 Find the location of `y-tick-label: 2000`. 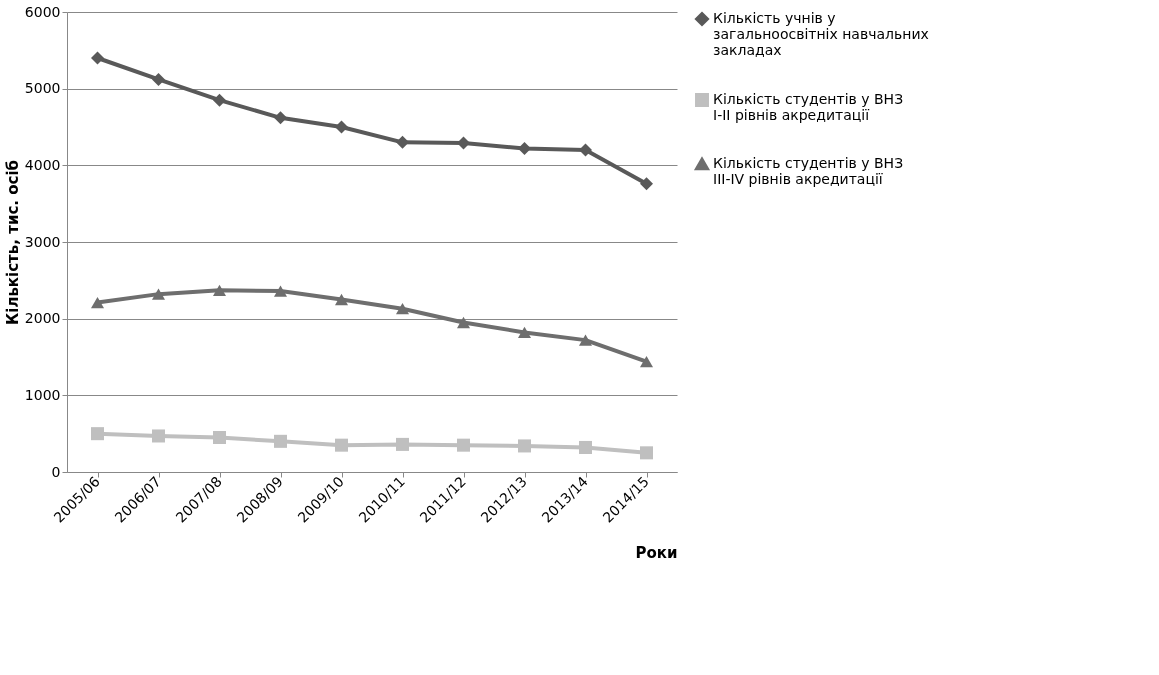

y-tick-label: 2000 is located at coordinates (42, 318).